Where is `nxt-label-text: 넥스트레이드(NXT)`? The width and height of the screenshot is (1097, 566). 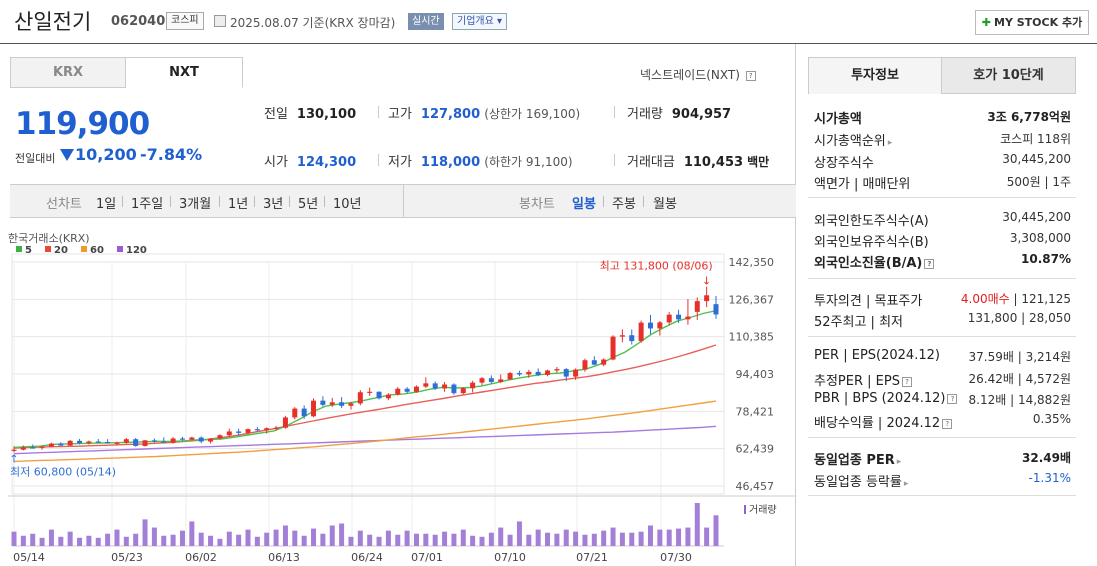
nxt-label-text: 넥스트레이드(NXT) is located at coordinates (690, 75).